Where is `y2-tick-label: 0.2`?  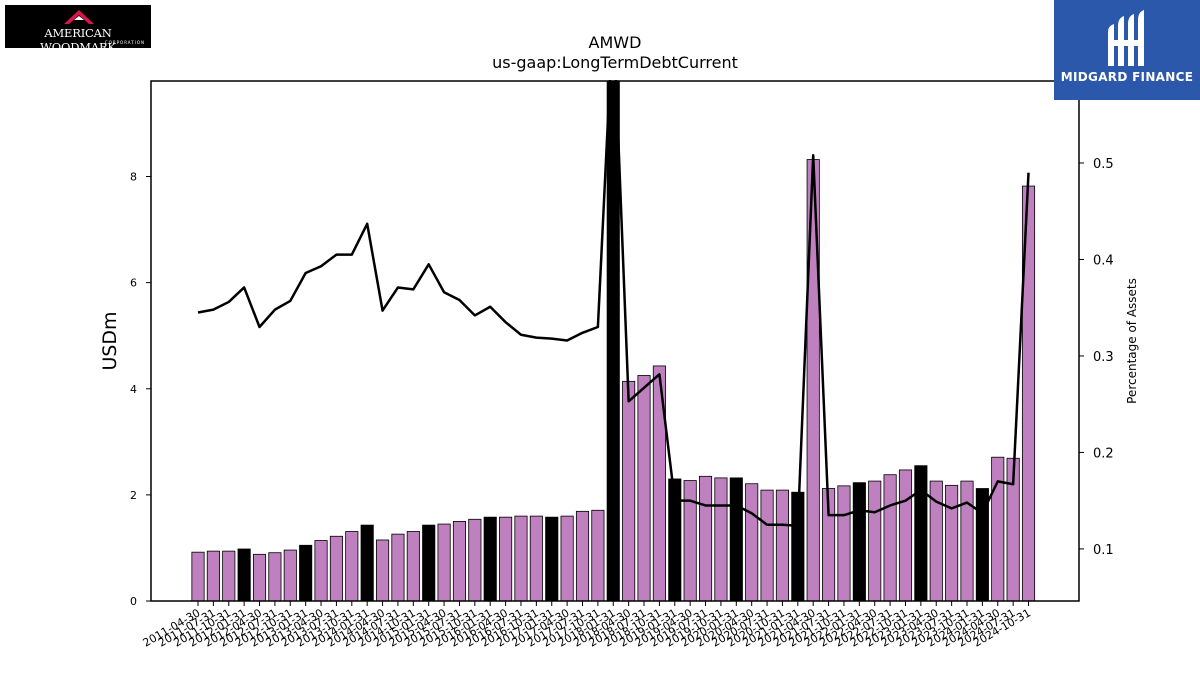 y2-tick-label: 0.2 is located at coordinates (1103, 453).